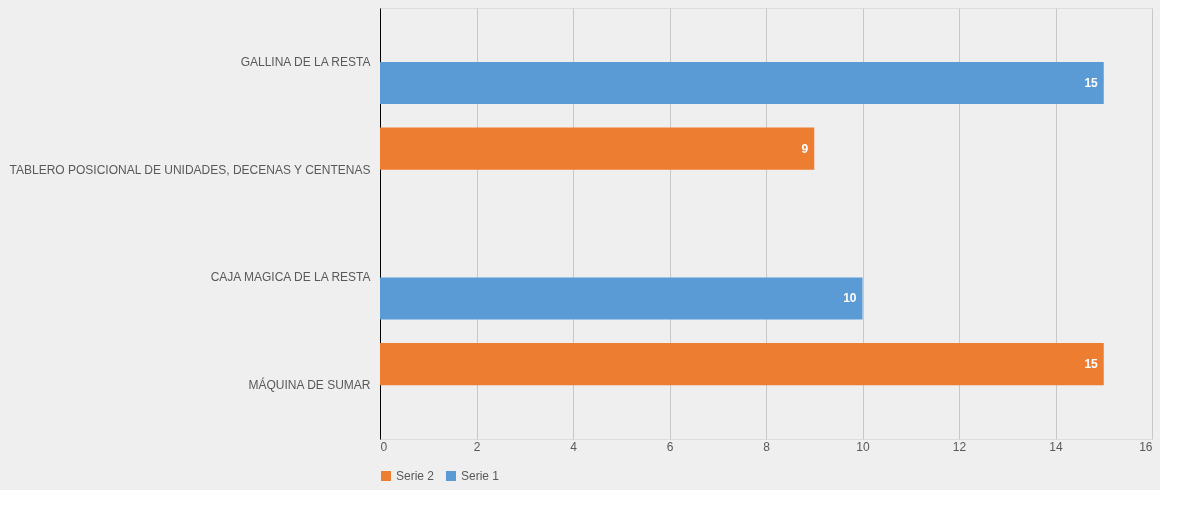 This screenshot has height=505, width=1179. Describe the element at coordinates (1056, 446) in the screenshot. I see `x-tick-label: 14` at that location.